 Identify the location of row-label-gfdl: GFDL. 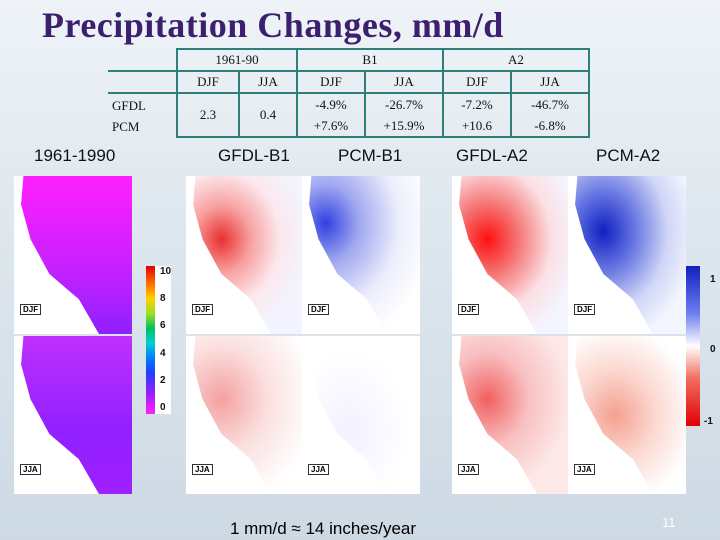
(129, 105).